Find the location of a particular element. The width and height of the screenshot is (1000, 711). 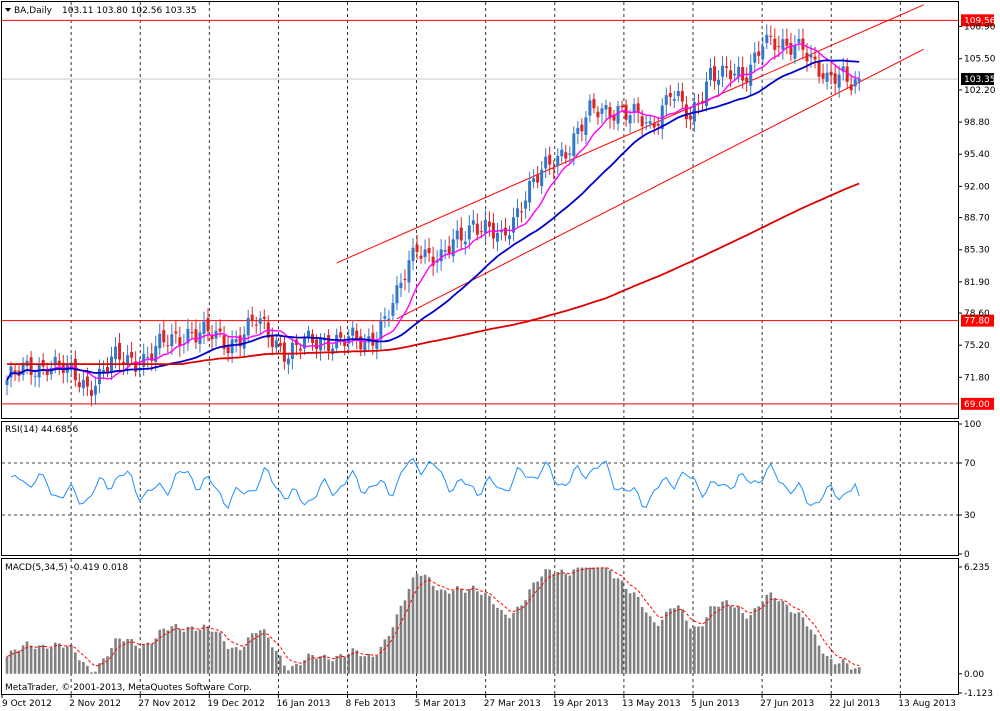

x-axis-label: 2 Nov 2012 is located at coordinates (95, 704).